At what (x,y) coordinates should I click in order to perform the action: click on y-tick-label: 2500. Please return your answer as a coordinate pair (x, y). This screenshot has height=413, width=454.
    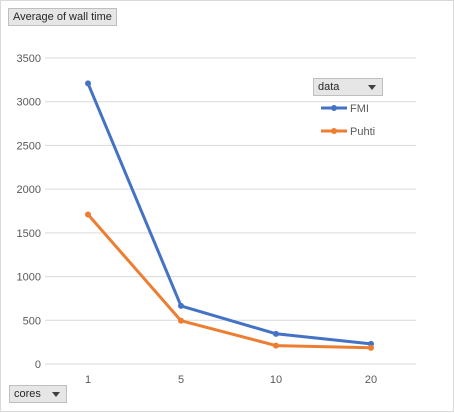
    Looking at the image, I should click on (29, 146).